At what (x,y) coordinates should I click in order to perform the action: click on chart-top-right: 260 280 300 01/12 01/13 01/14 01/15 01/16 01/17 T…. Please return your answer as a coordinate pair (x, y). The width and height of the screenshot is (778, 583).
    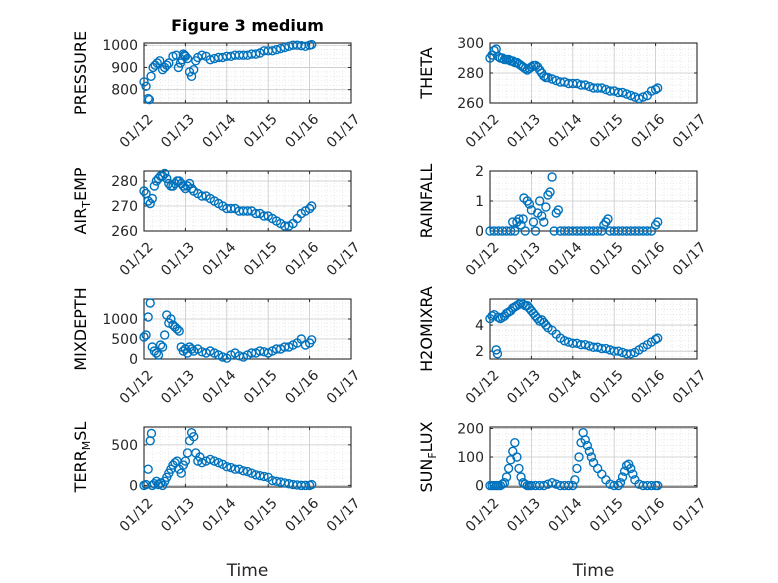
    Looking at the image, I should click on (563, 93).